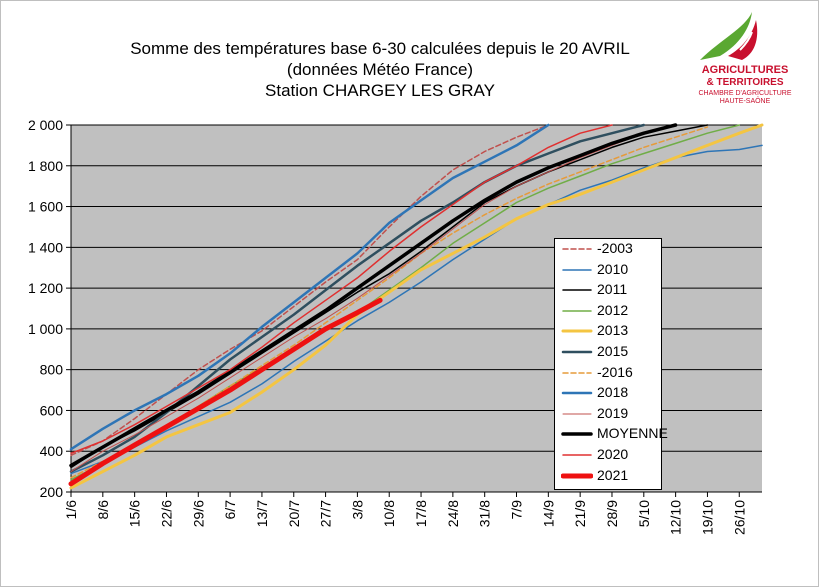 This screenshot has width=819, height=587. Describe the element at coordinates (380, 90) in the screenshot. I see `chart-title-line3: Station CHARGEY LES GRAY` at that location.